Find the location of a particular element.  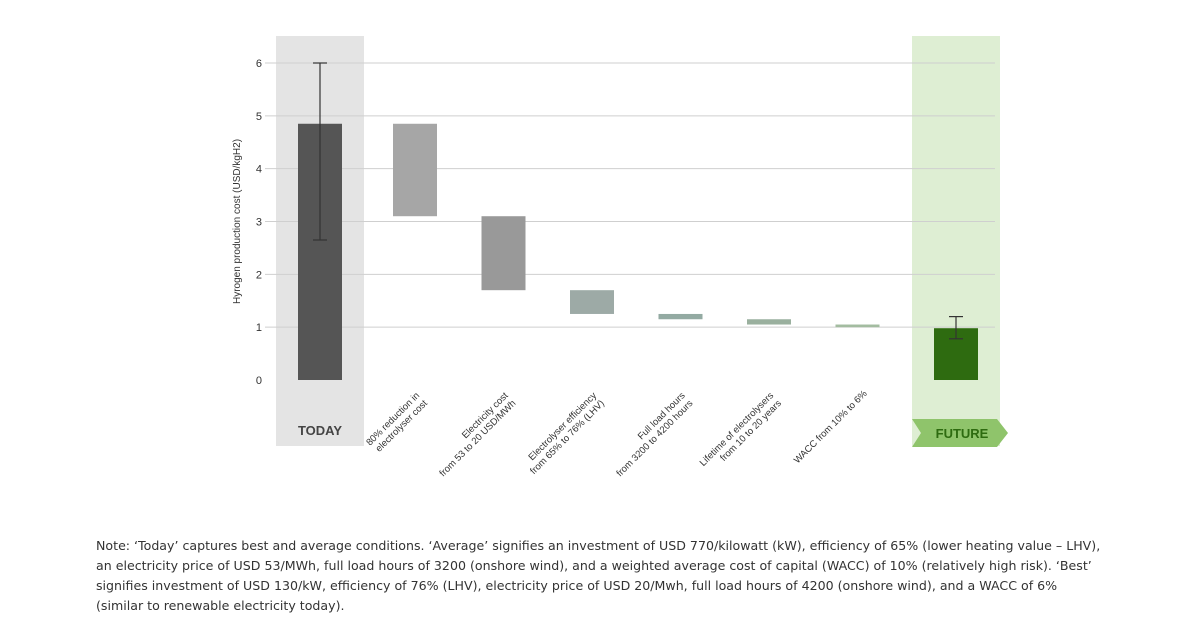

y-axis-label: Hyrogen production cost (USD/kgH2) is located at coordinates (237, 221).